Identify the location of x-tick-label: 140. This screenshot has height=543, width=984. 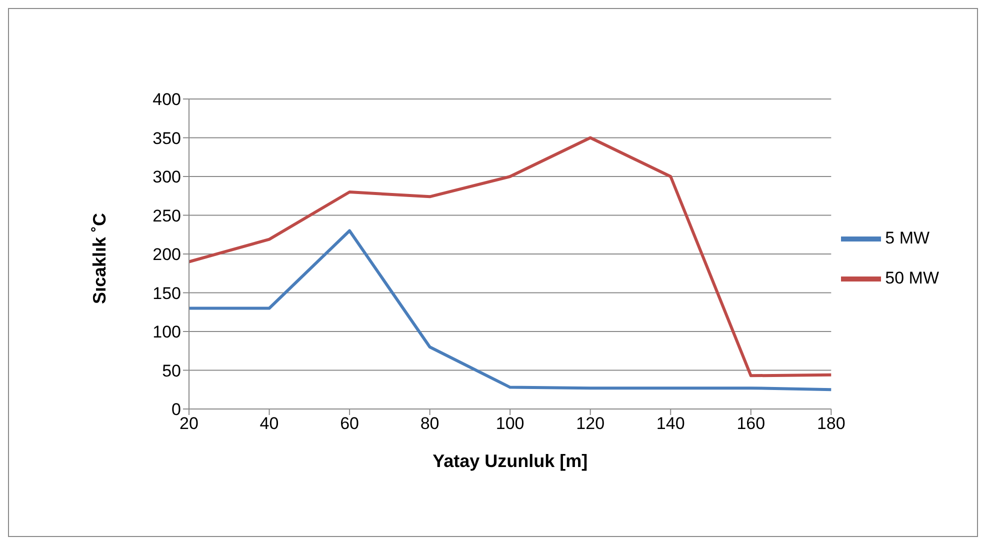
(670, 424).